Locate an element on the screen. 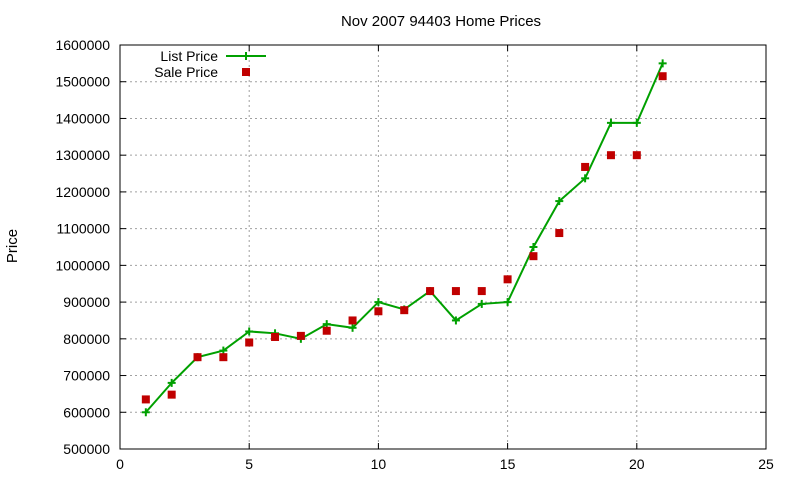  y-tick-label: 700000 is located at coordinates (86, 376).